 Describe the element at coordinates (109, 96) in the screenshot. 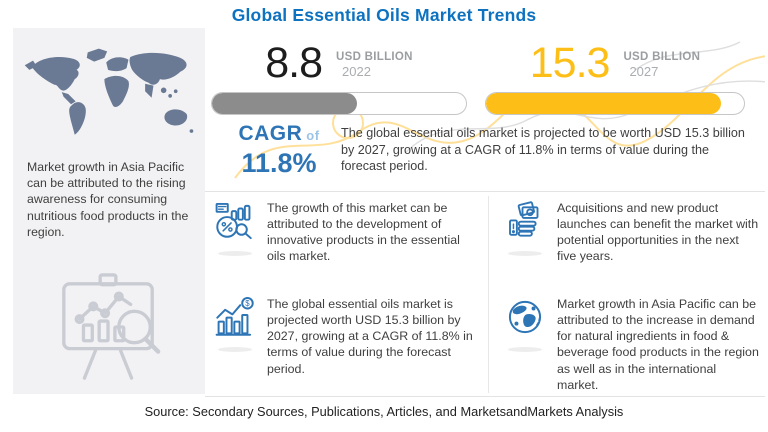

I see `world-map-icon` at that location.